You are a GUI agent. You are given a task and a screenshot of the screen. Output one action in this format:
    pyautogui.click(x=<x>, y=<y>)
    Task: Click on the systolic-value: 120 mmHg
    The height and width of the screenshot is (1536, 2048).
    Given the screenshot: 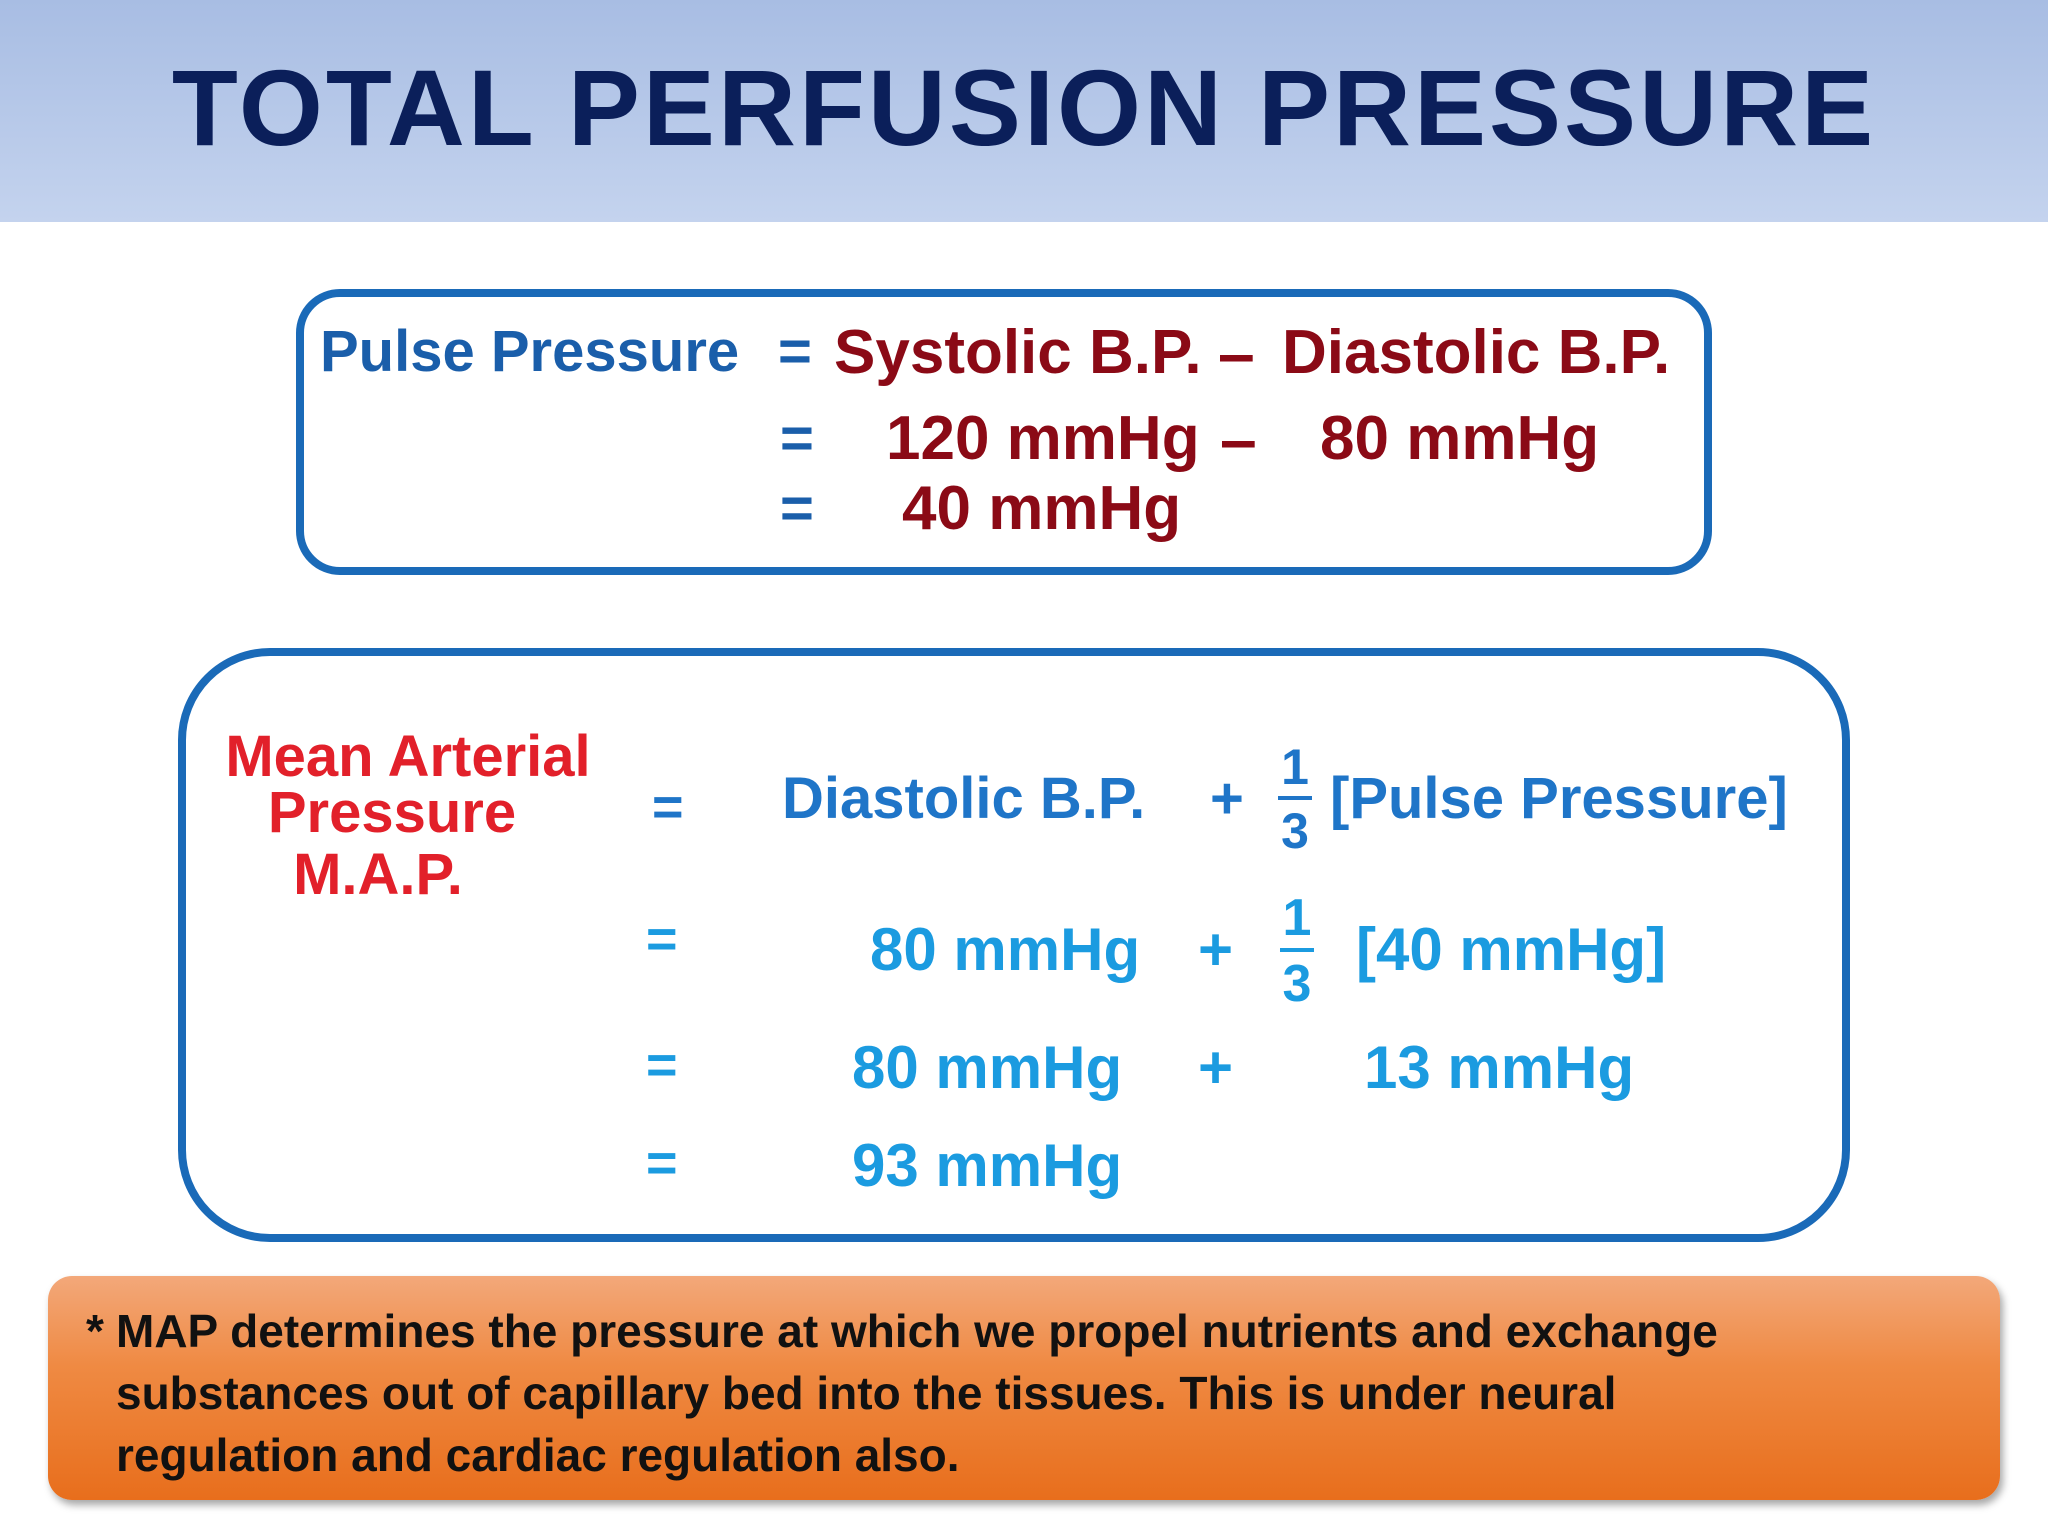 What is the action you would take?
    pyautogui.click(x=1043, y=438)
    